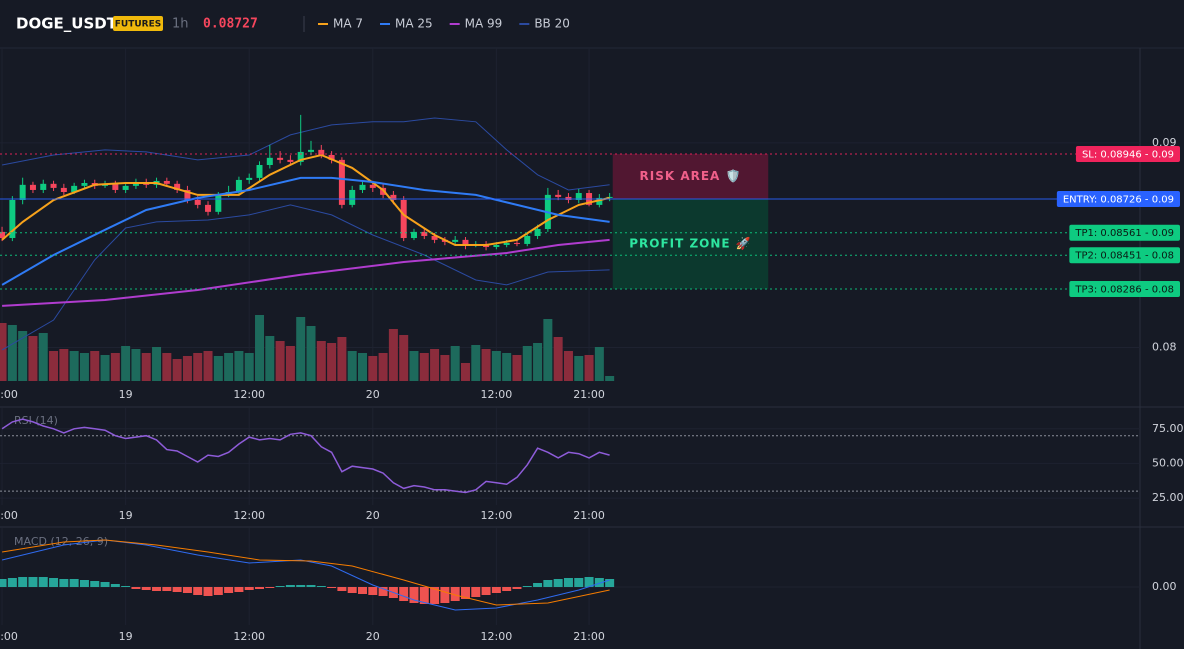 The height and width of the screenshot is (649, 1184). I want to click on y-tick-label: 0.09, so click(1164, 142).